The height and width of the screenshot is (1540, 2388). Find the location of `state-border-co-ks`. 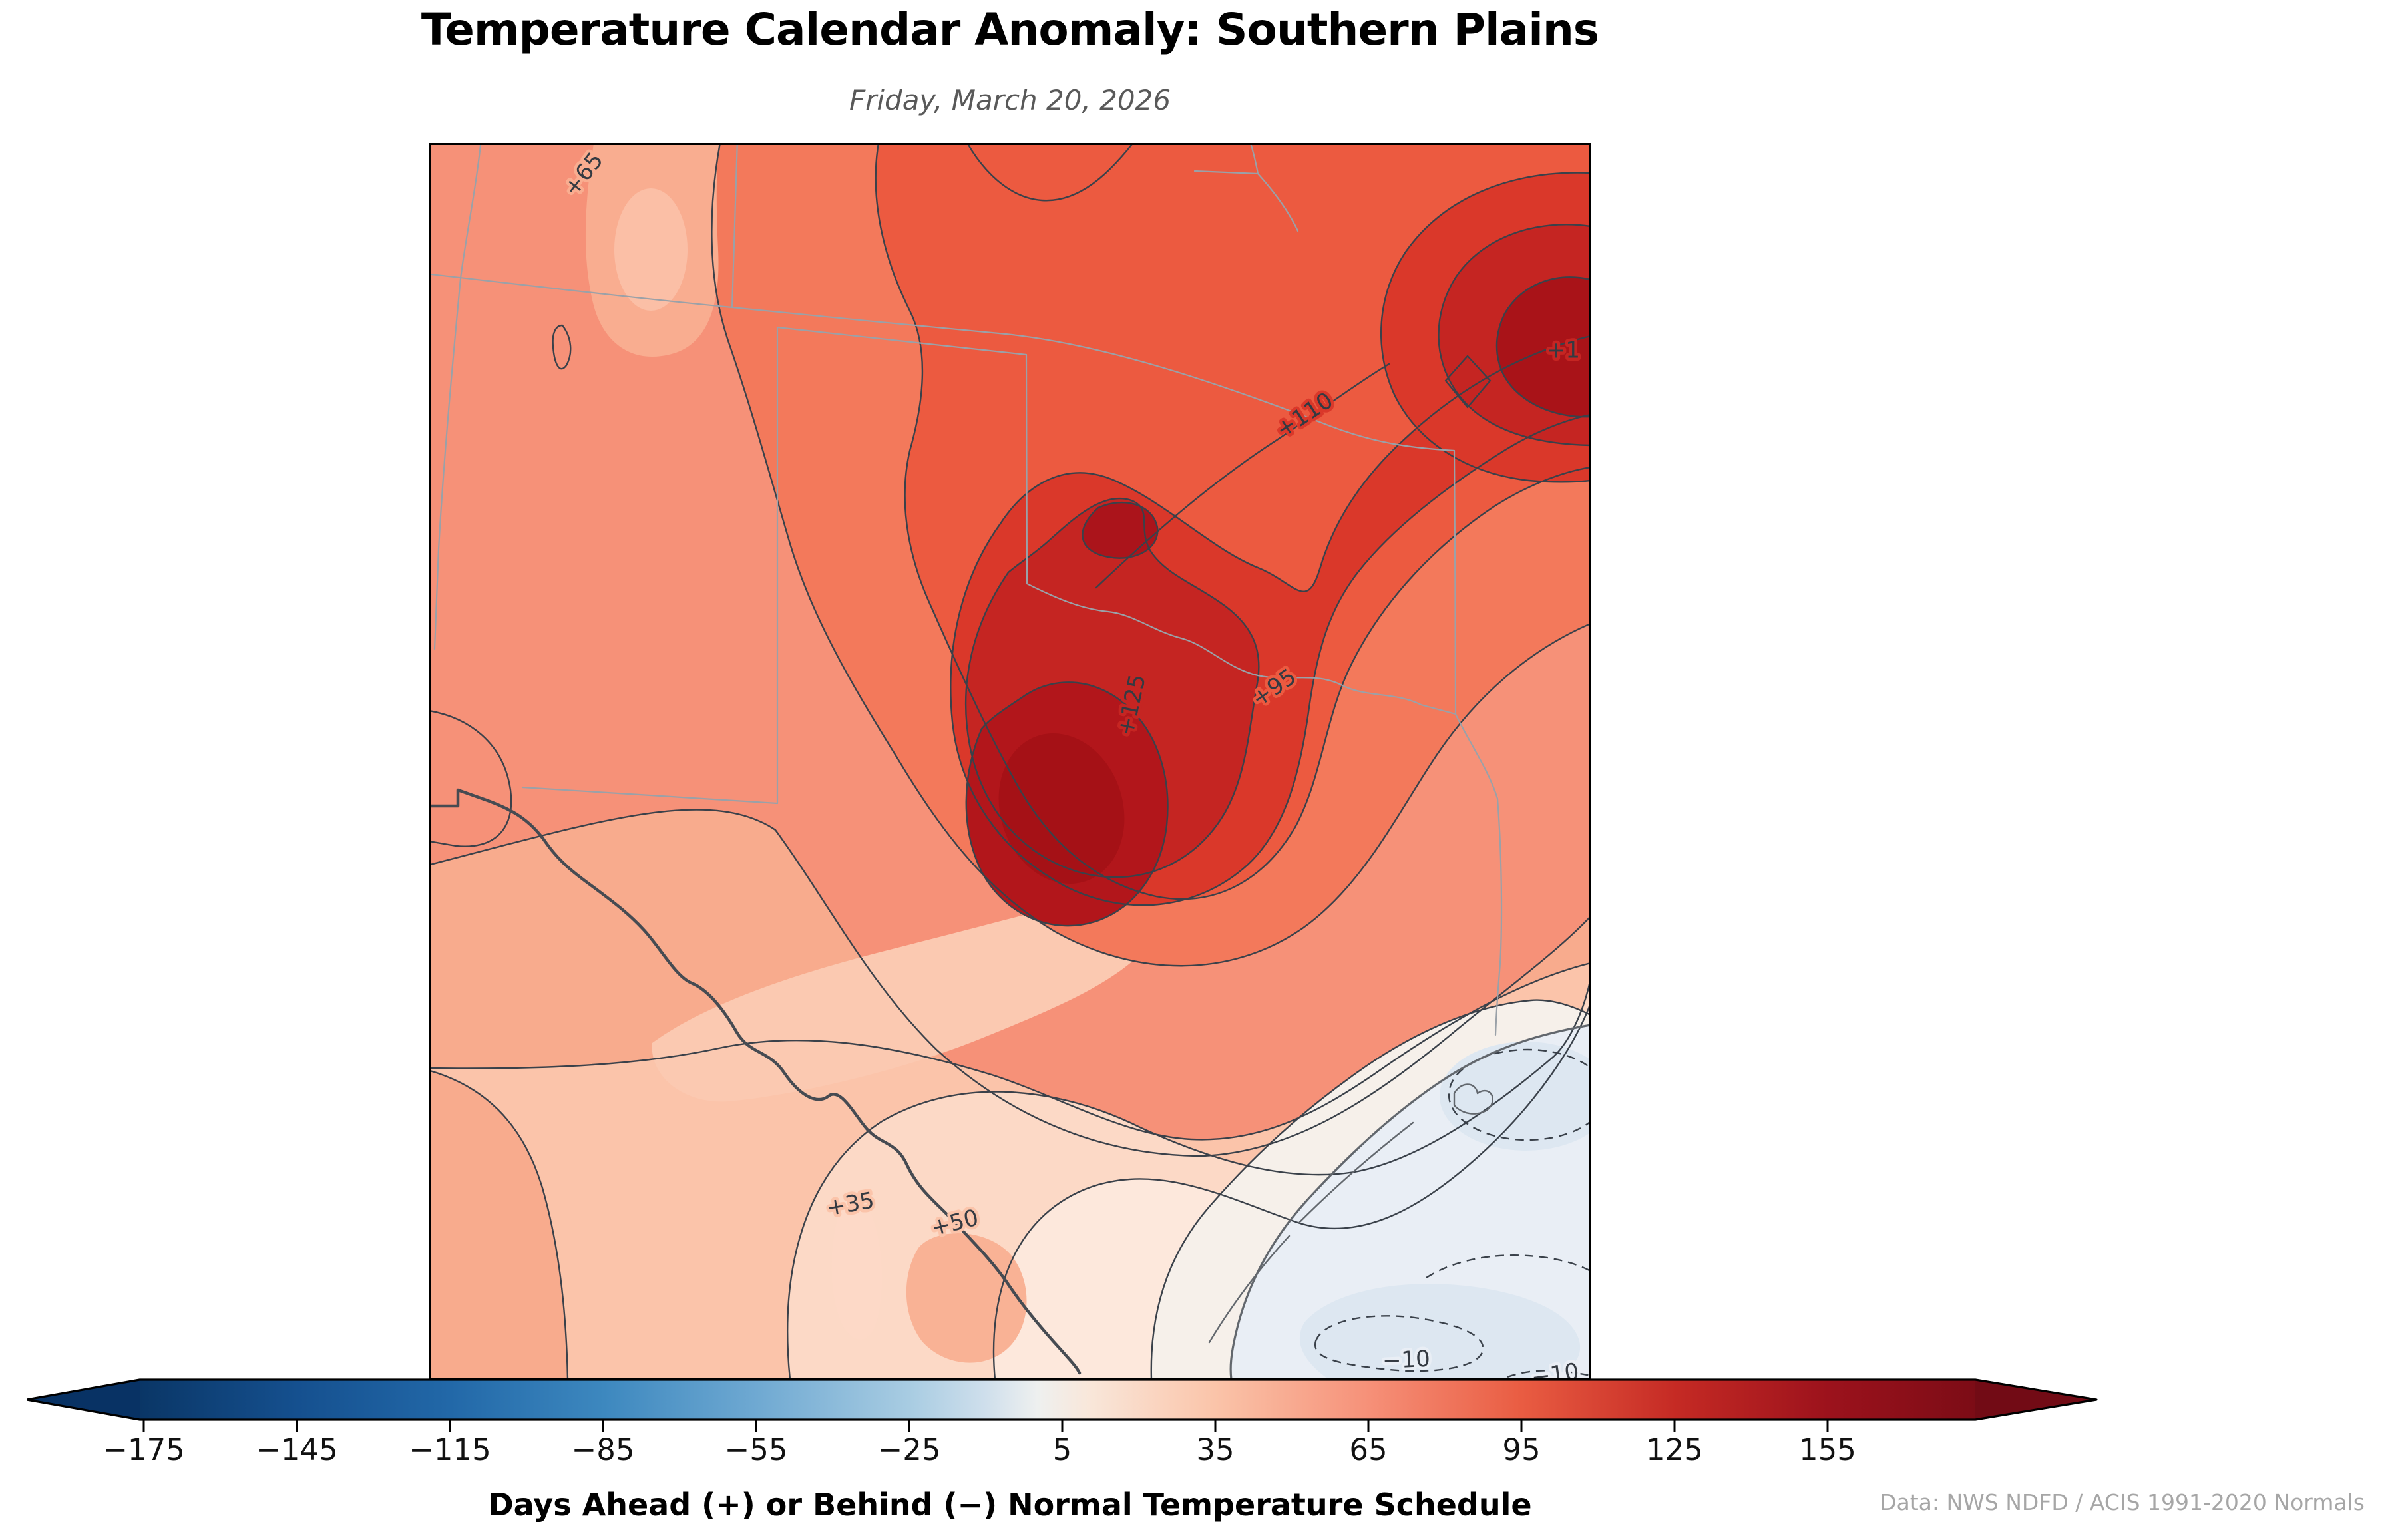

state-border-co-ks is located at coordinates (734, 226).